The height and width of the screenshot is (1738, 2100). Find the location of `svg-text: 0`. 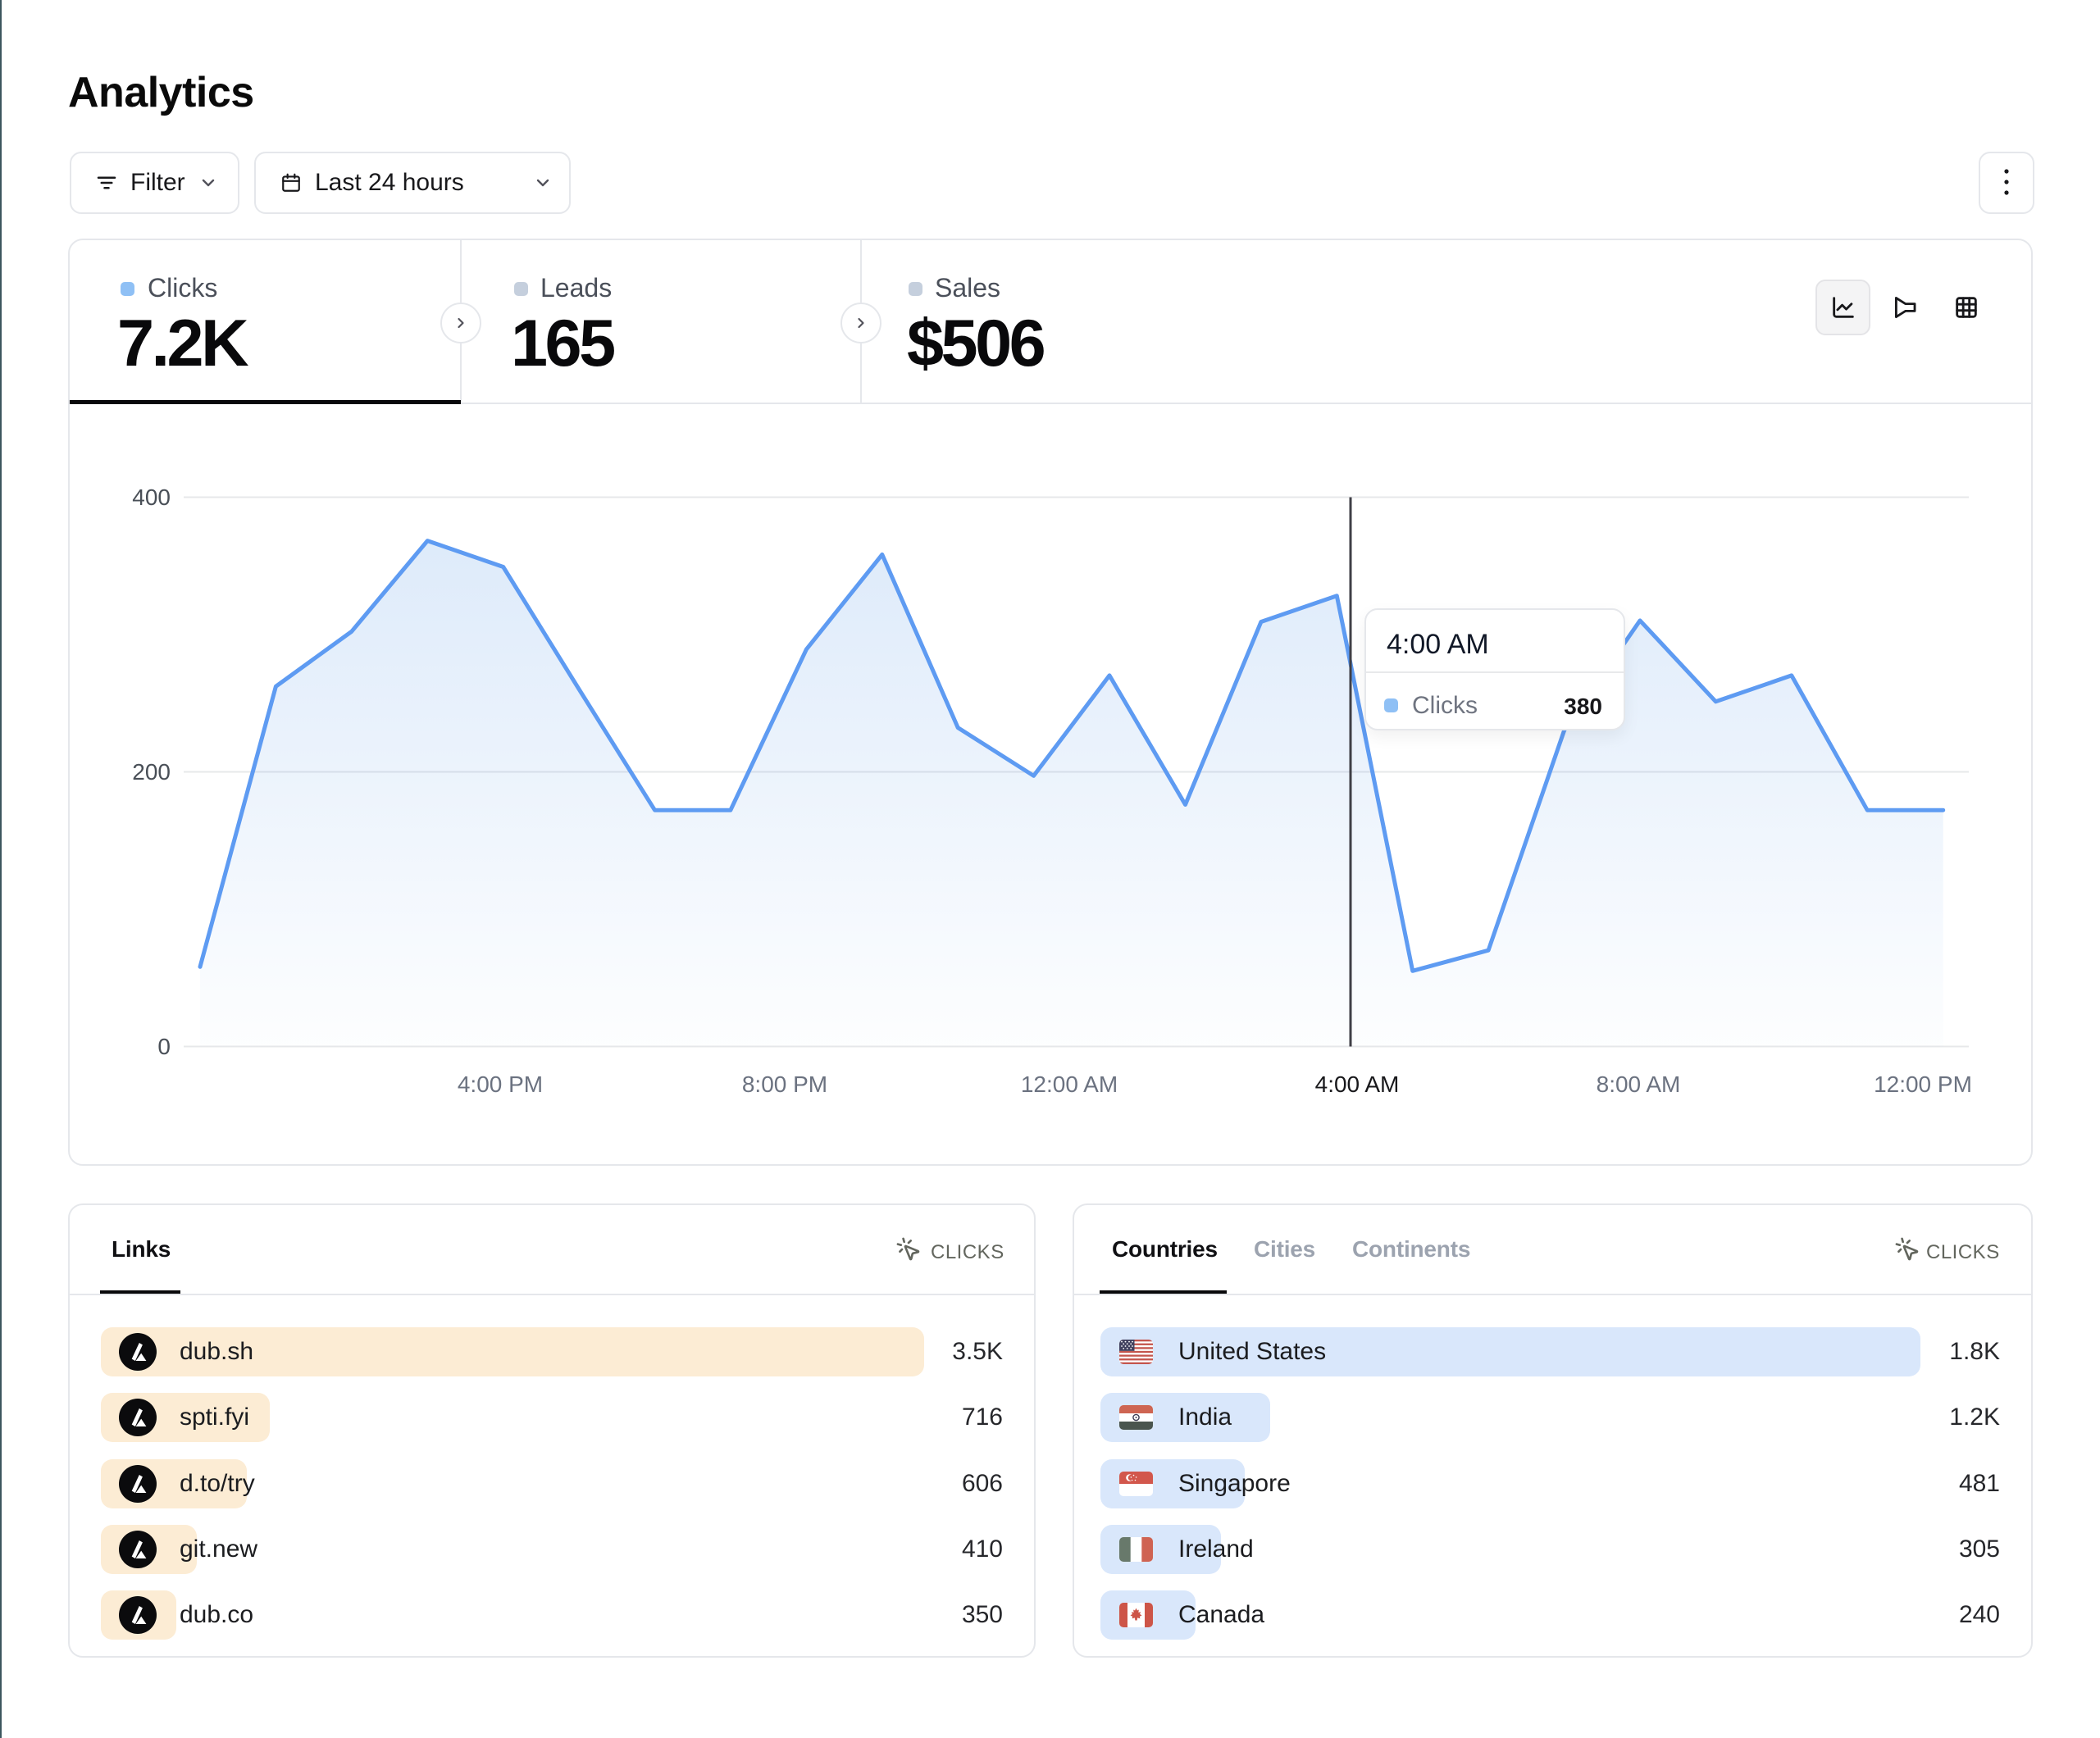

svg-text: 0 is located at coordinates (164, 1046).